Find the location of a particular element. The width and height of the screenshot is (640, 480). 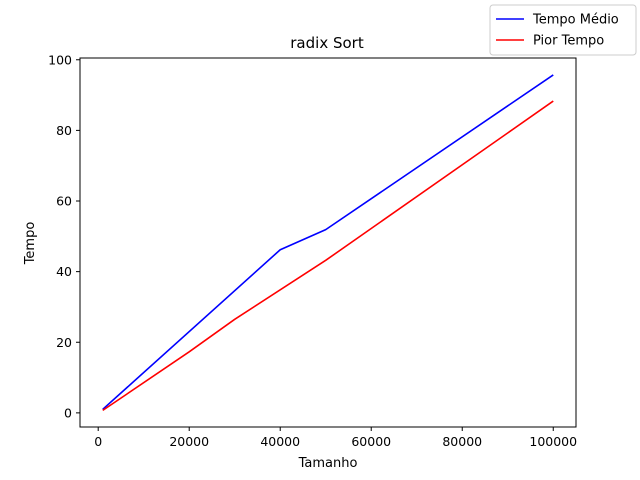

legend: Tempo Médio Pior Tempo is located at coordinates (563, 30).